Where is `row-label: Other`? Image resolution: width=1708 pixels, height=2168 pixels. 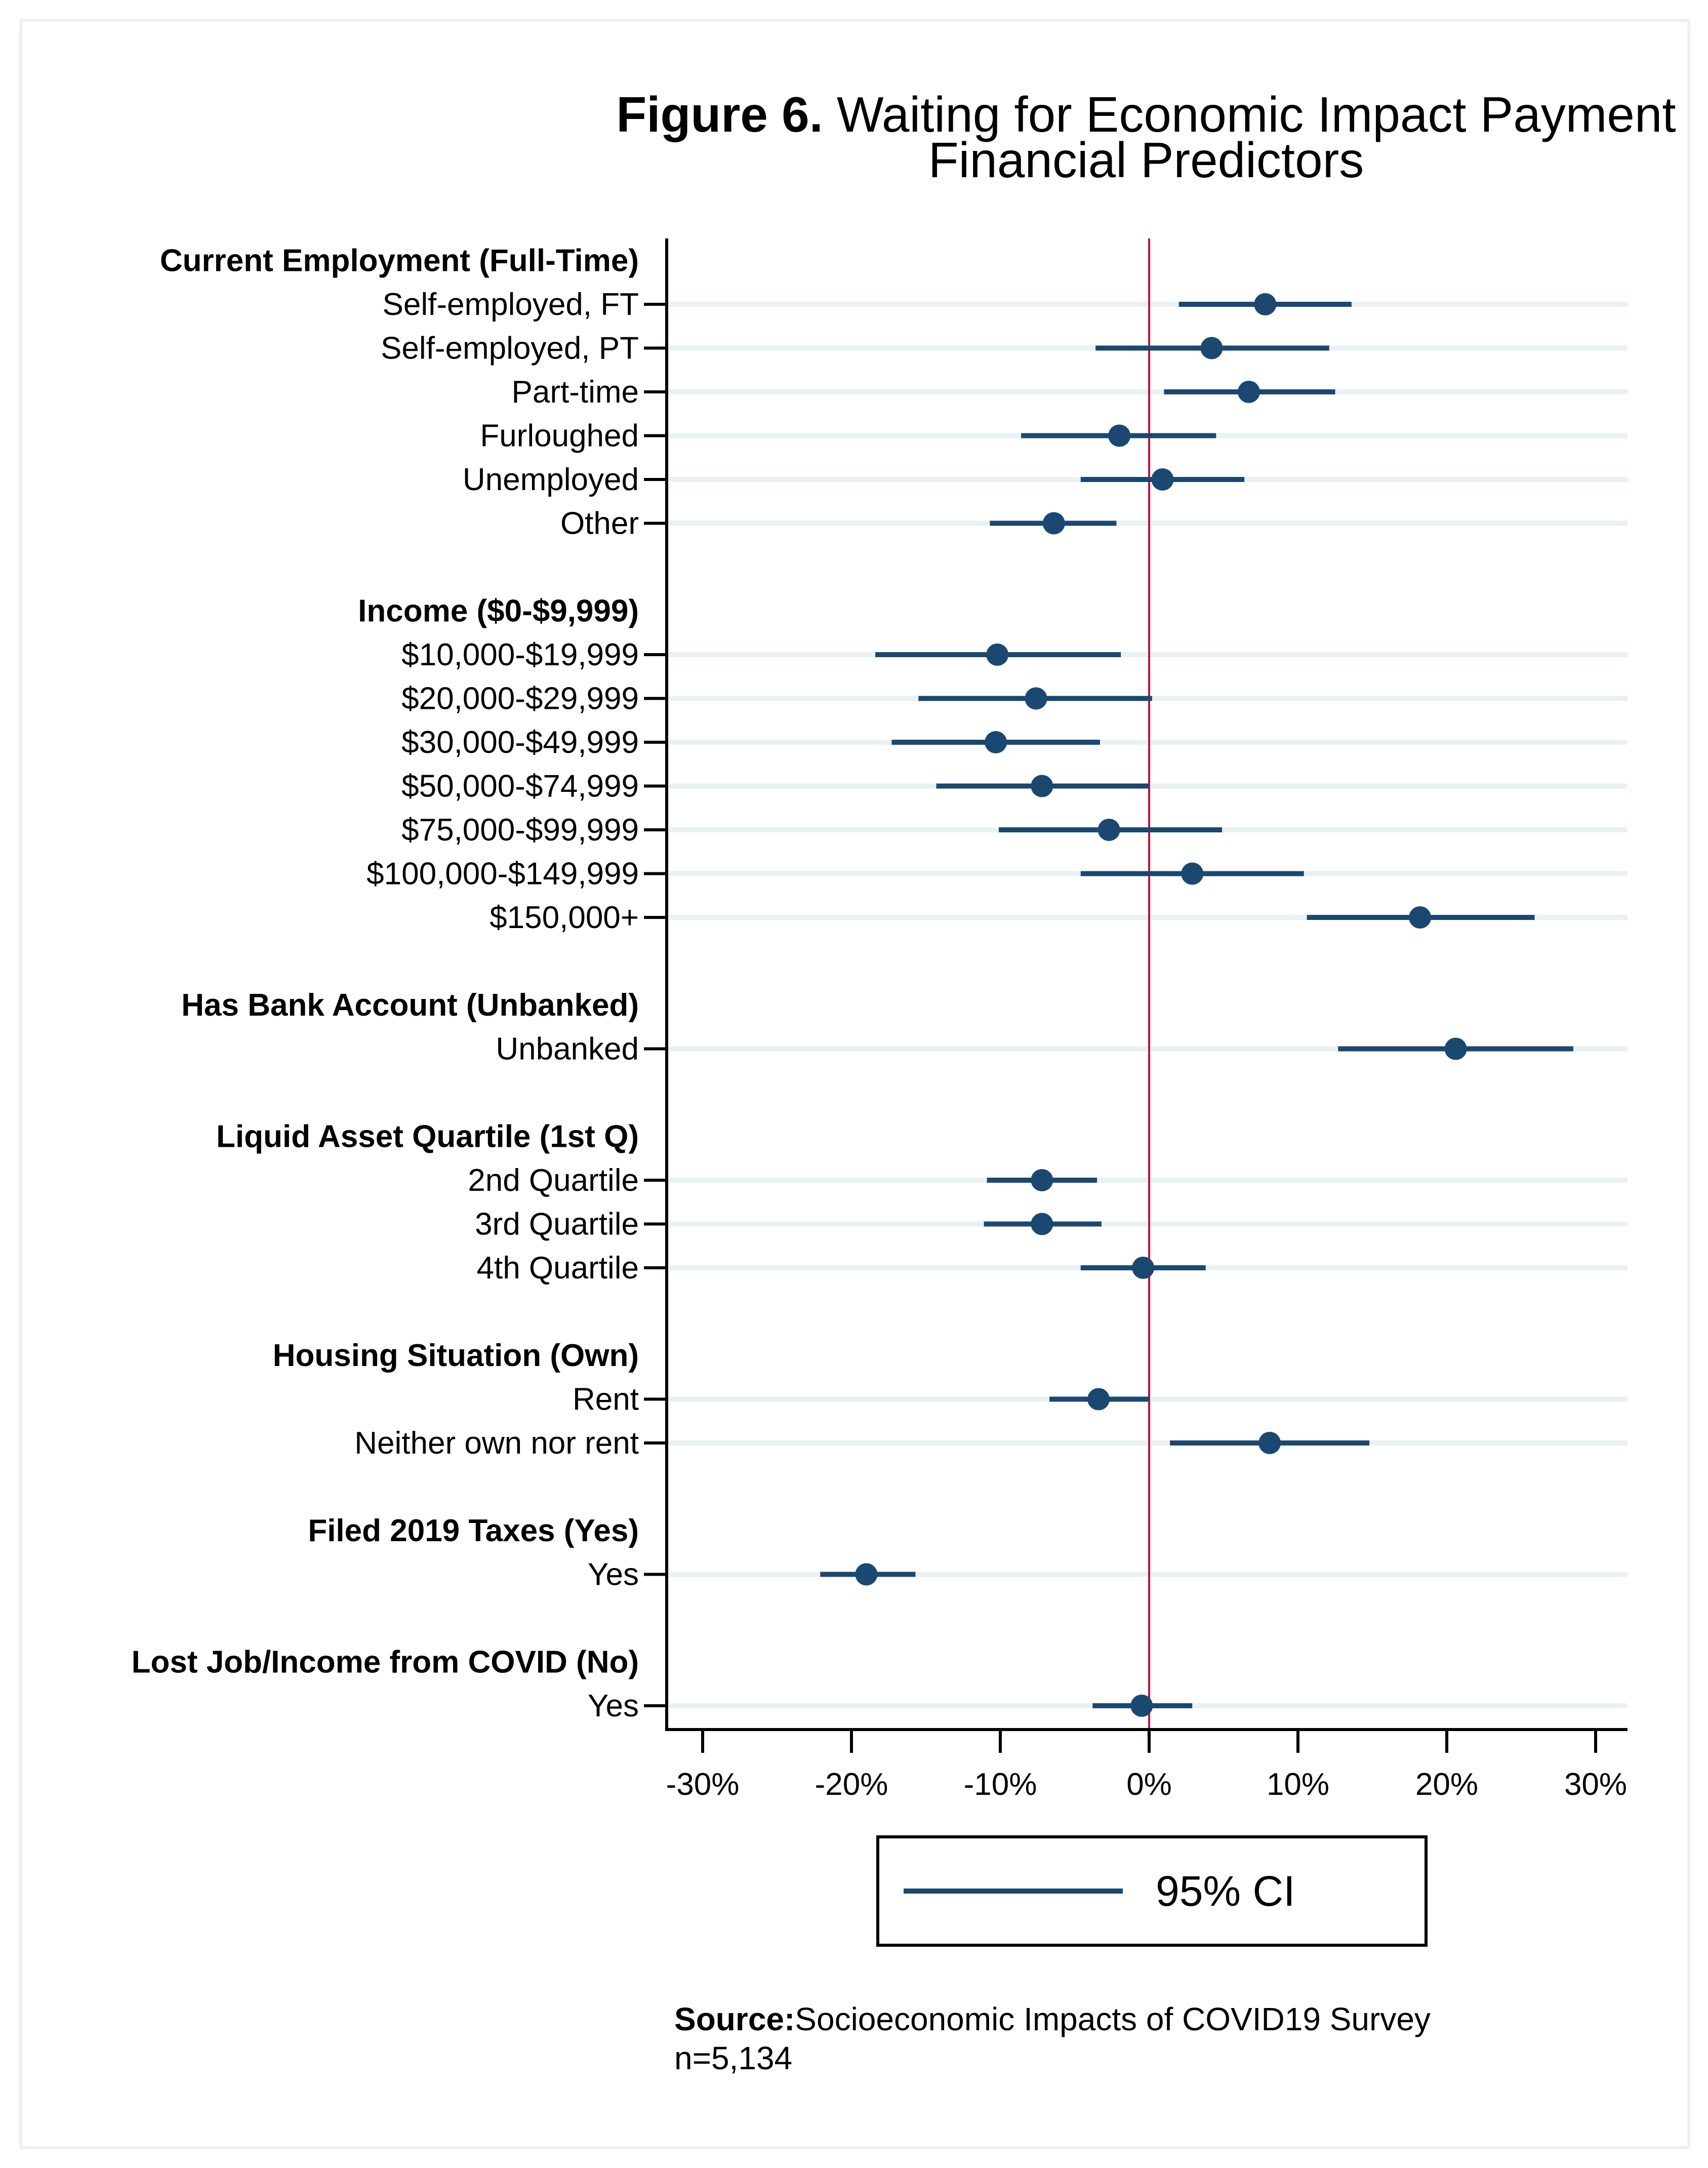 row-label: Other is located at coordinates (599, 523).